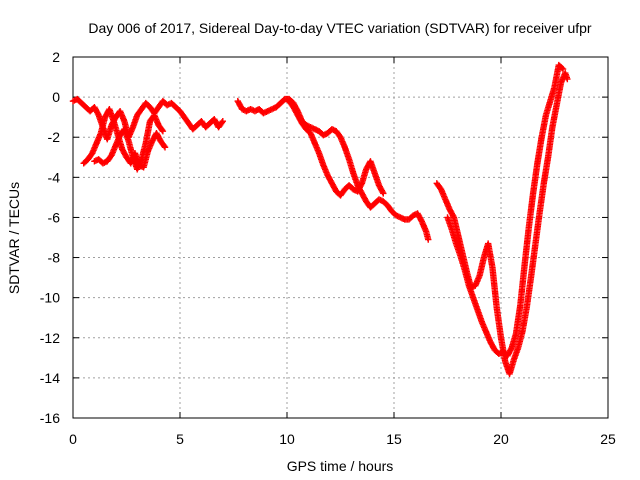 This screenshot has height=480, width=640. What do you see at coordinates (54, 177) in the screenshot?
I see `y-tick-label: -4` at bounding box center [54, 177].